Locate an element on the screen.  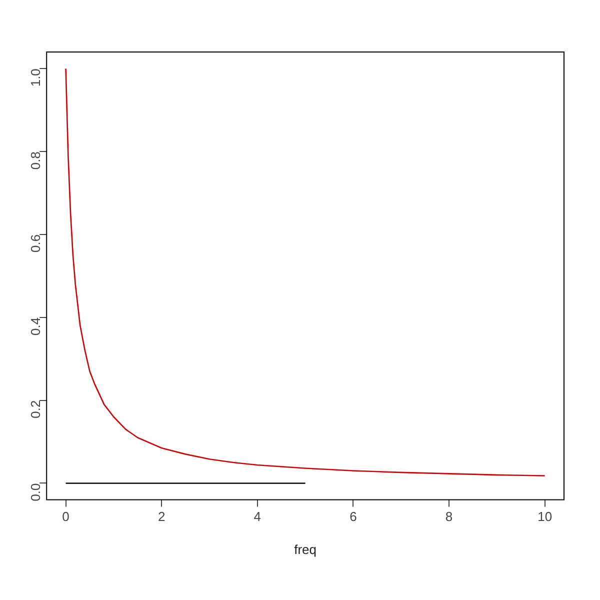
x-tick-label: 8 is located at coordinates (449, 516).